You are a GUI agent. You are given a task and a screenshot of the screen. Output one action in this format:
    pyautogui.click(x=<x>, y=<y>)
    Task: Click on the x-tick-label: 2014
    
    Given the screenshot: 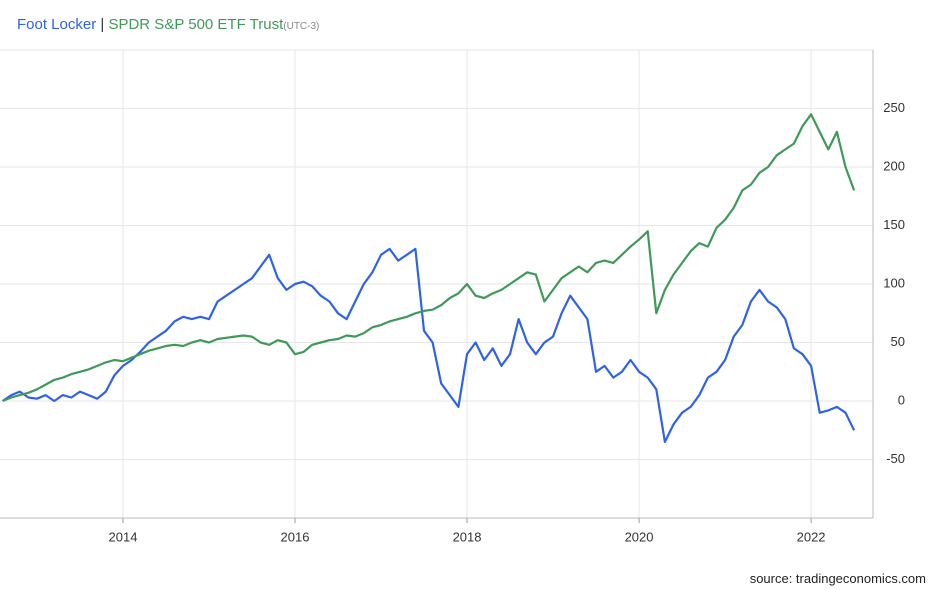 What is the action you would take?
    pyautogui.click(x=123, y=536)
    